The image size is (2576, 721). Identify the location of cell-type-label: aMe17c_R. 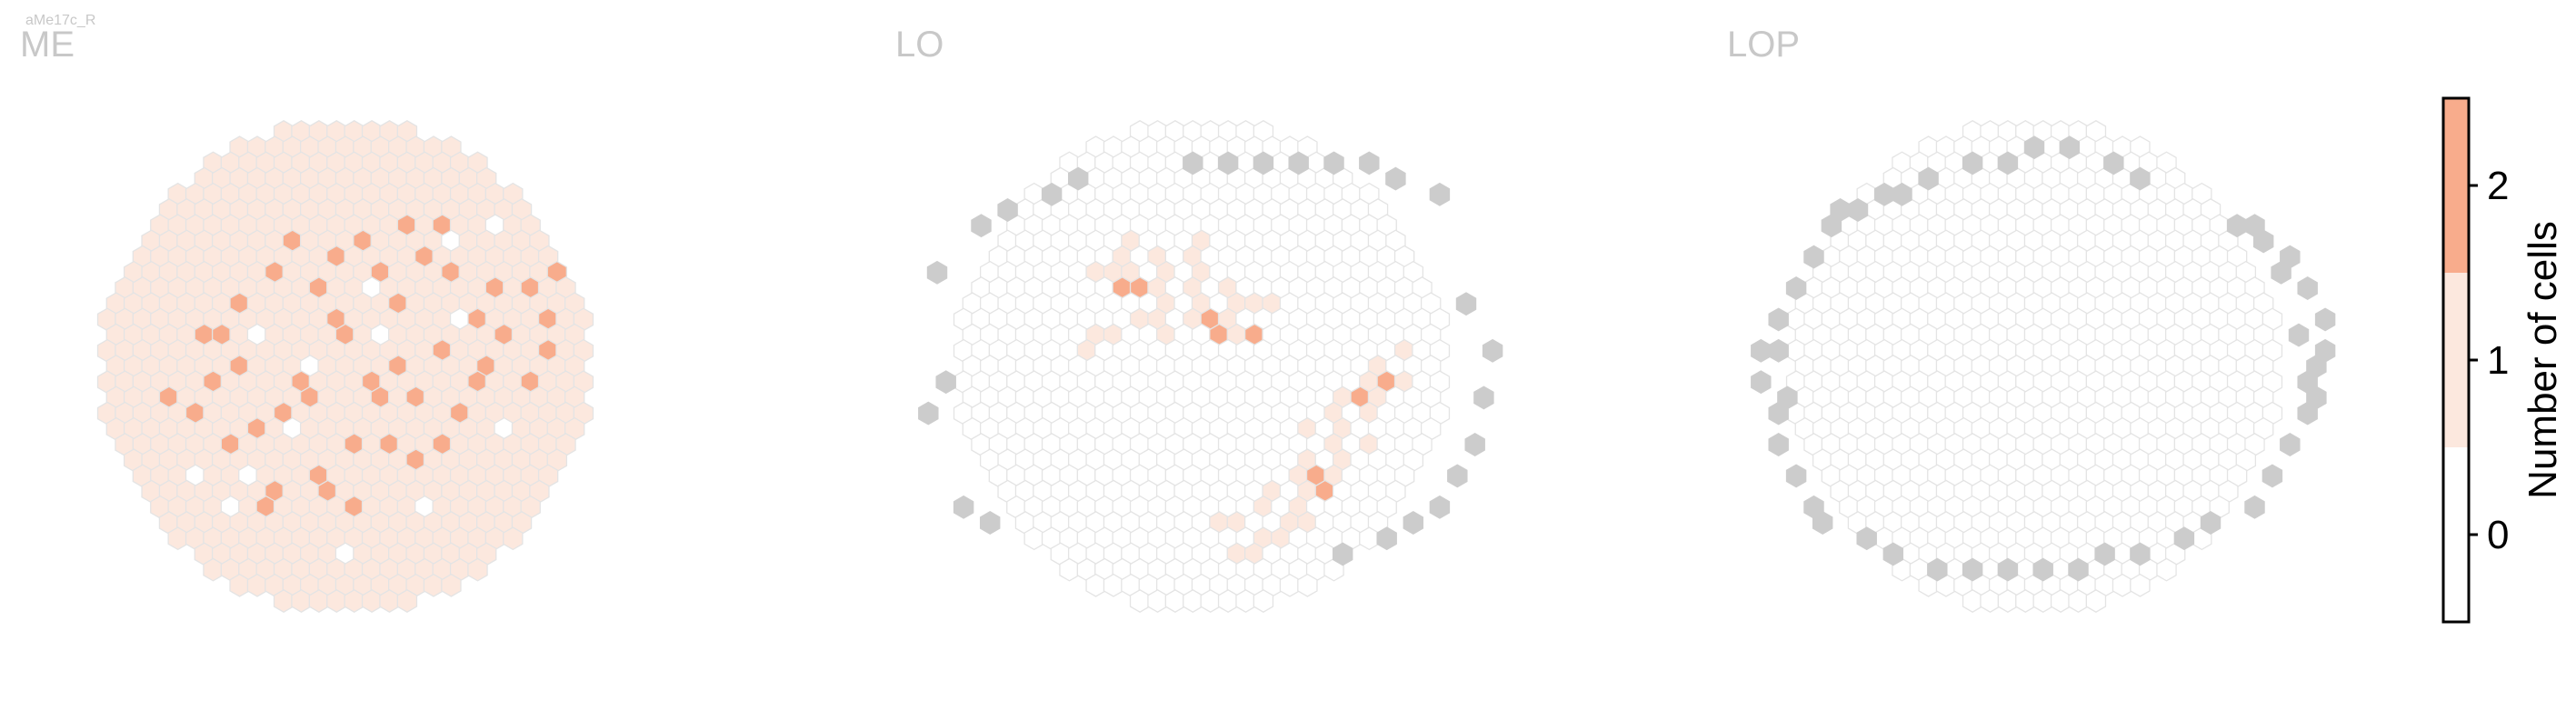
(60, 20).